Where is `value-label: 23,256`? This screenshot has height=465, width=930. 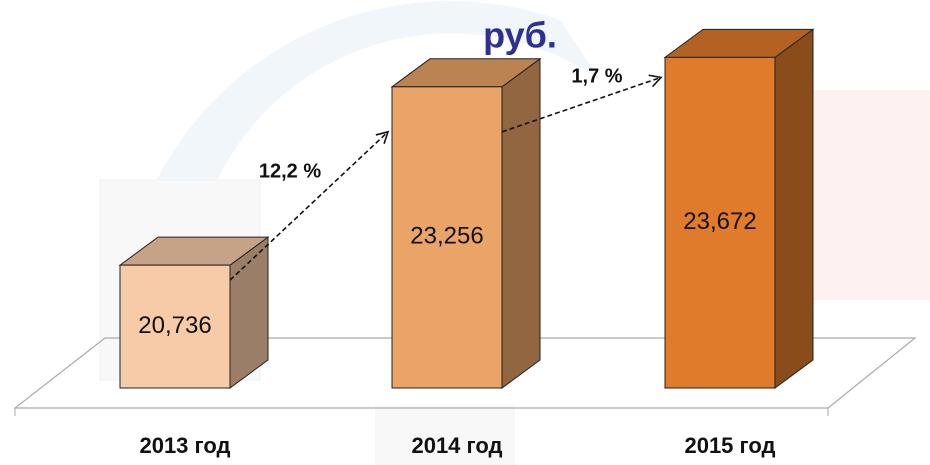
value-label: 23,256 is located at coordinates (446, 236).